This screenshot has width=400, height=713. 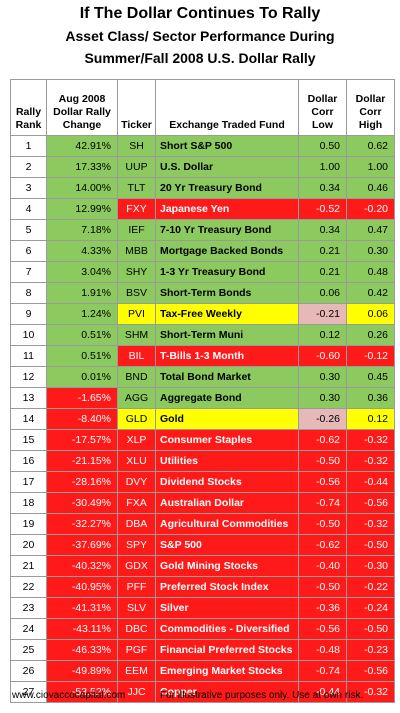 I want to click on fund-cell: Aggregate Bond, so click(x=227, y=398).